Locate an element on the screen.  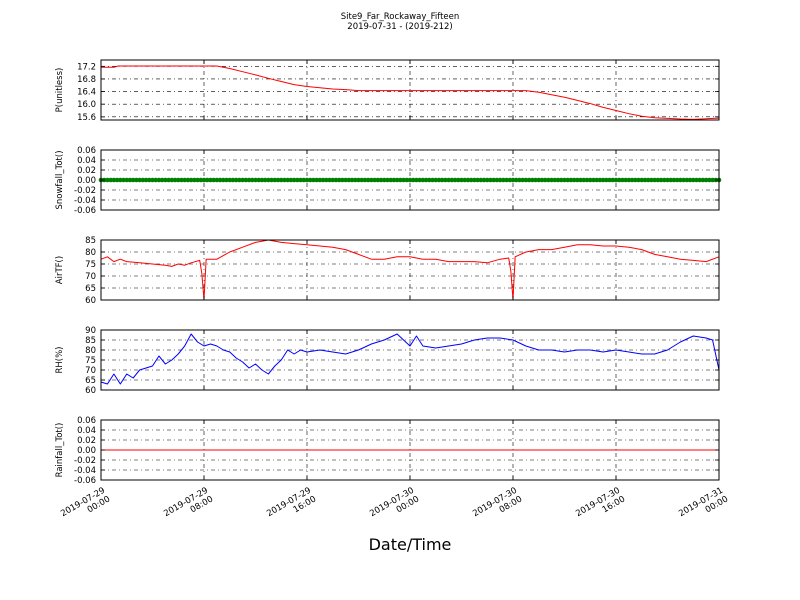
x-axis-label: Date/Time is located at coordinates (410, 544).